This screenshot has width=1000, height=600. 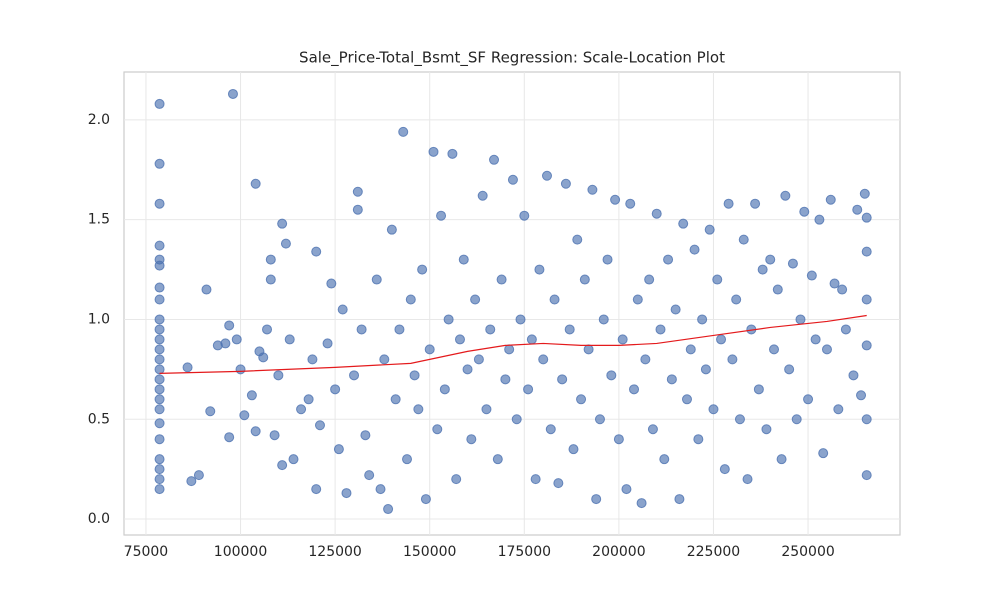 I want to click on x-tick-label: 100000, so click(x=240, y=552).